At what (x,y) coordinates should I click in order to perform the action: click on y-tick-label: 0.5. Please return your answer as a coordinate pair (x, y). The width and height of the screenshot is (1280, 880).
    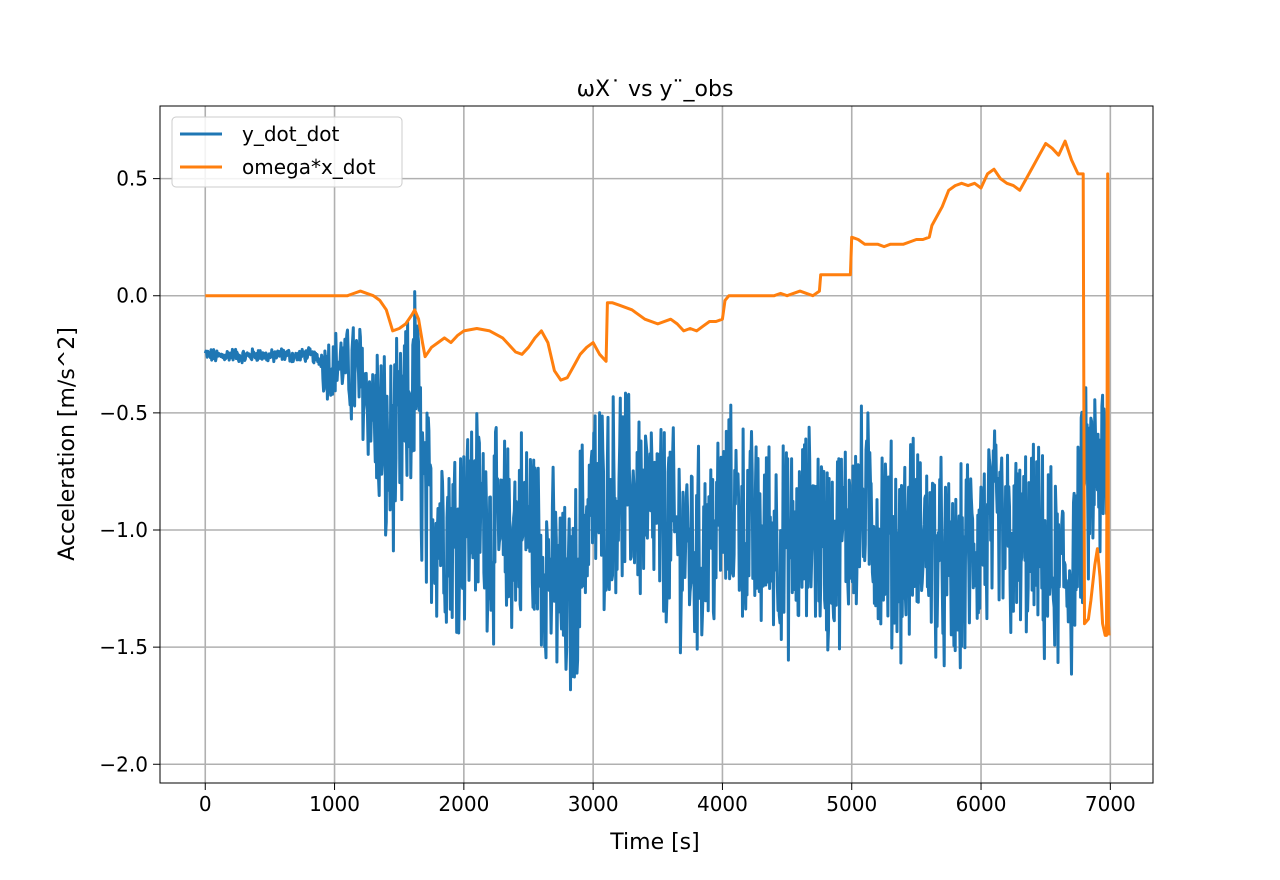
    Looking at the image, I should click on (132, 179).